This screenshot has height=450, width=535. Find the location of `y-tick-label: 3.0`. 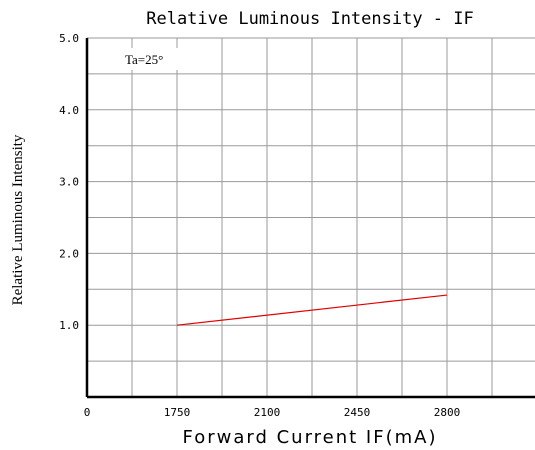

y-tick-label: 3.0 is located at coordinates (69, 182).